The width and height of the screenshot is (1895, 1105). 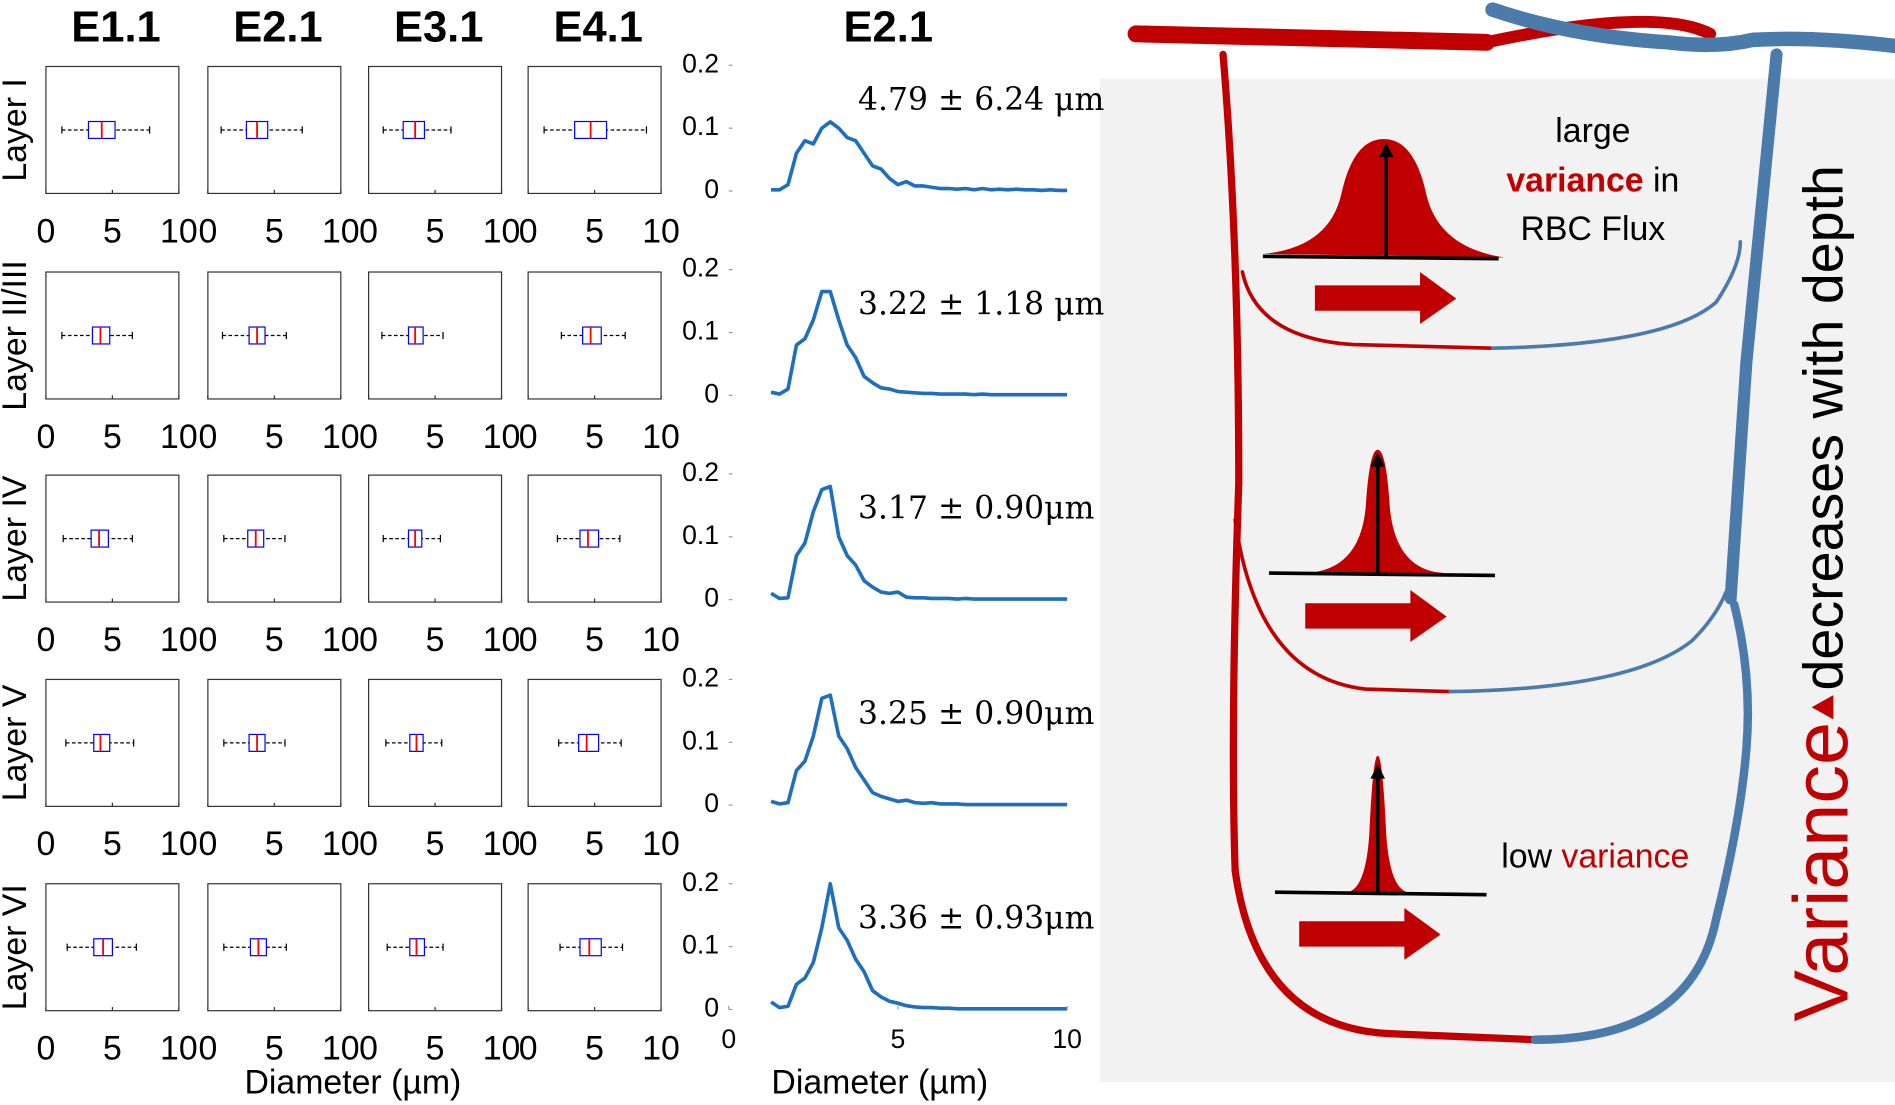 What do you see at coordinates (1593, 229) in the screenshot?
I see `note: RBC Flux` at bounding box center [1593, 229].